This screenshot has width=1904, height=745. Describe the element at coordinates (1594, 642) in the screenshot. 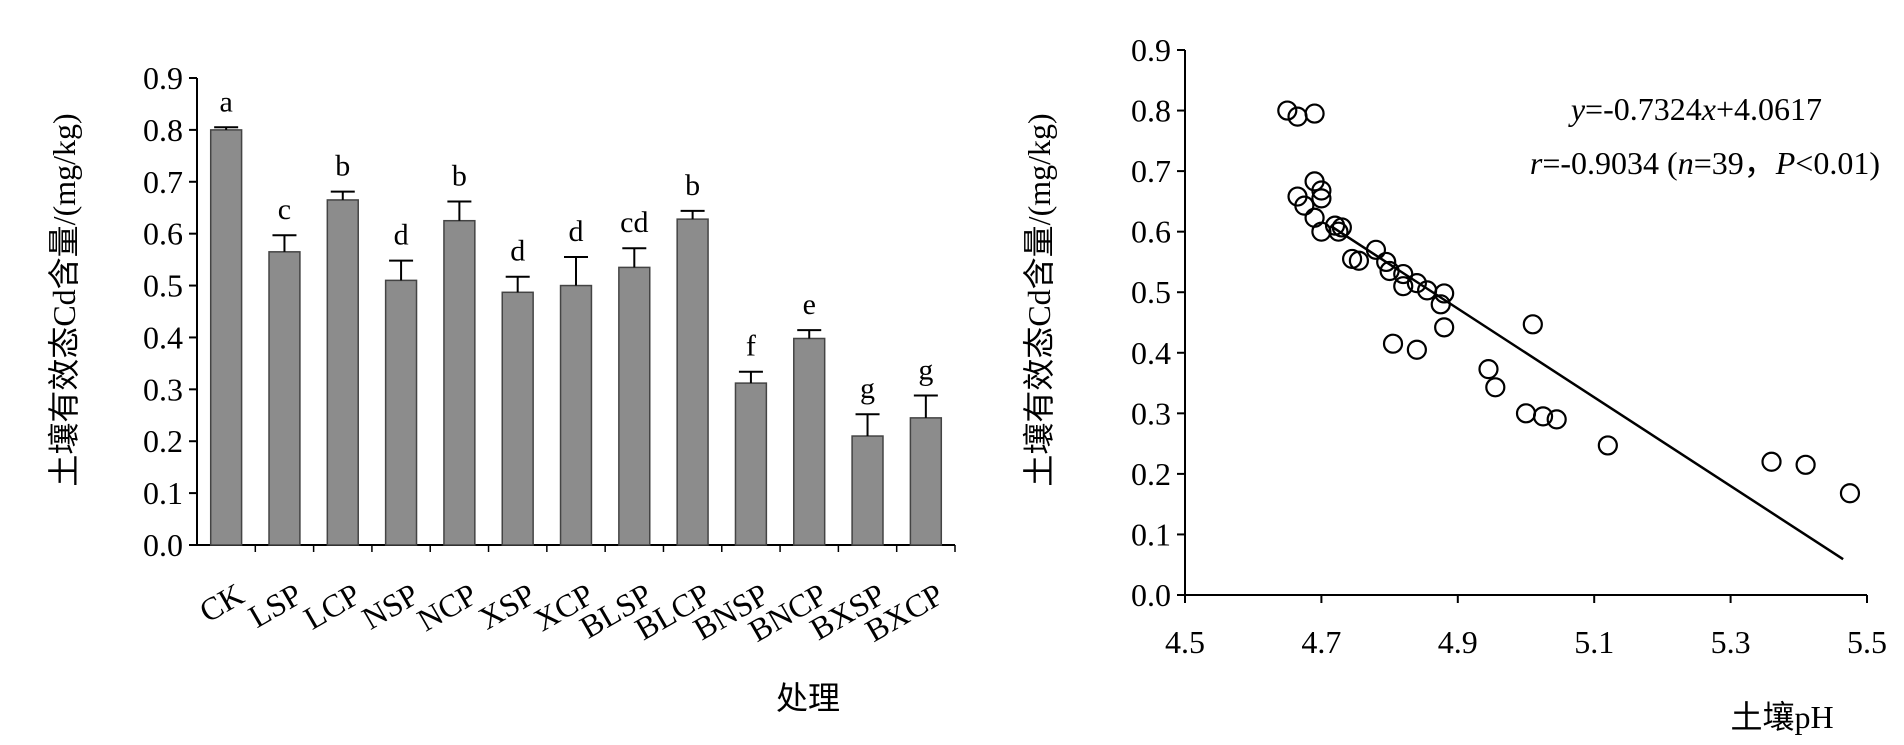

I see `scatter-x-tick-label: 5.1` at that location.